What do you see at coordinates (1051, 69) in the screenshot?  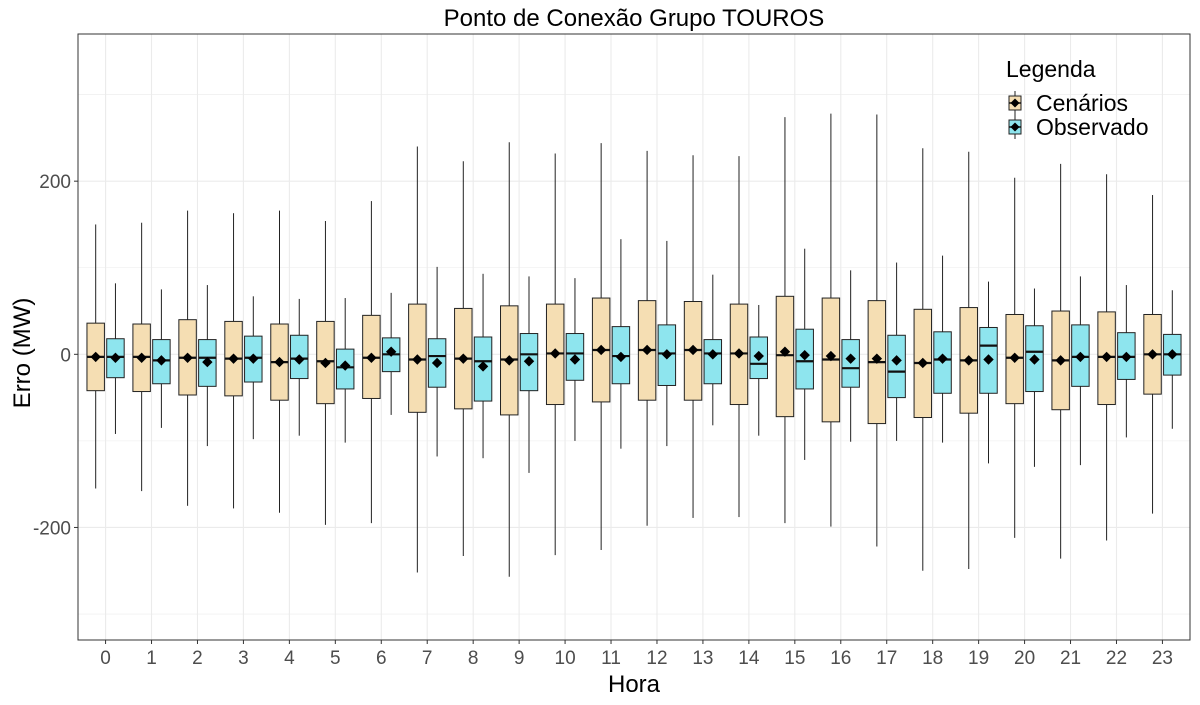 I see `legend-title: Legenda` at bounding box center [1051, 69].